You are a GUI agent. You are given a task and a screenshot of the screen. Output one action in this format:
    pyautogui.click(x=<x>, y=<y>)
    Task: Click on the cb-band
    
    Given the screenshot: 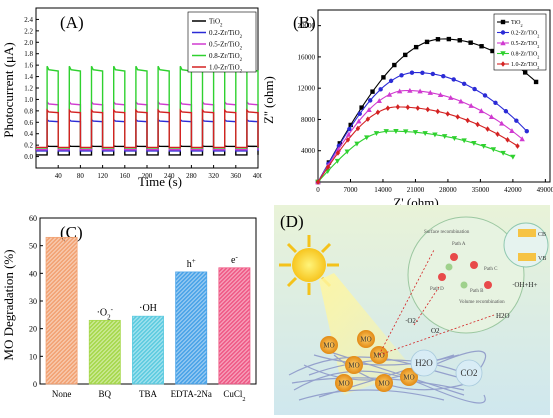 What is the action you would take?
    pyautogui.click(x=527, y=233)
    